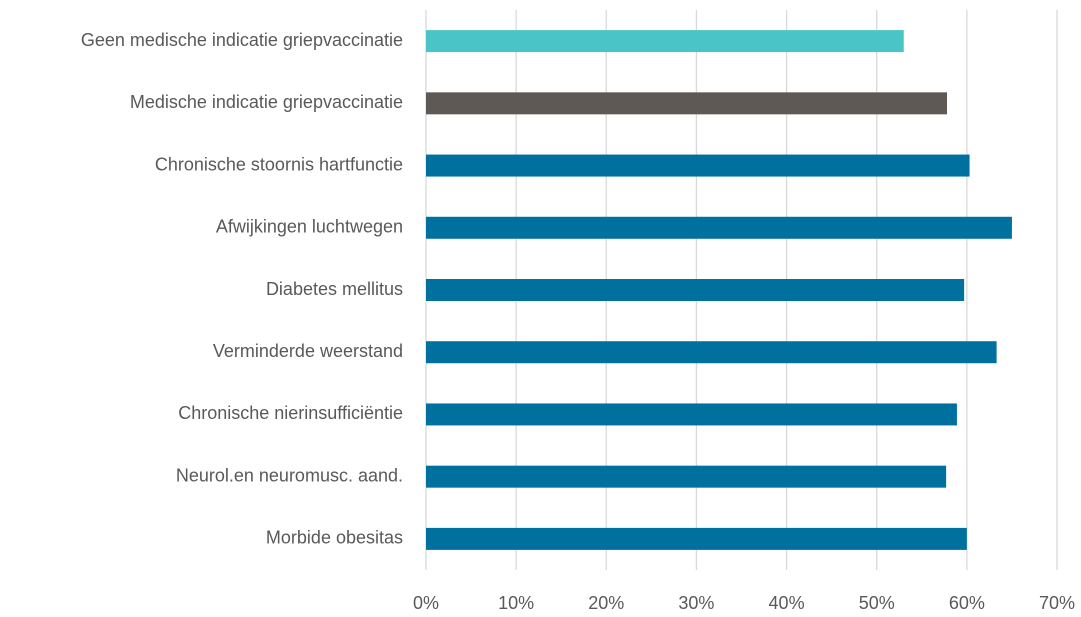 The image size is (1081, 617). What do you see at coordinates (787, 603) in the screenshot?
I see `x-tick-label: 40%` at bounding box center [787, 603].